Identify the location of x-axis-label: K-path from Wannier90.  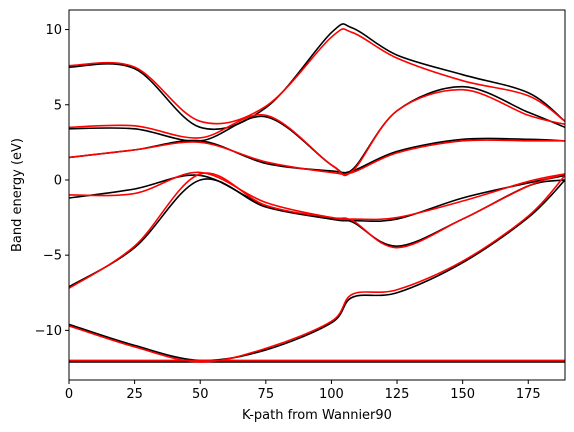
(317, 415).